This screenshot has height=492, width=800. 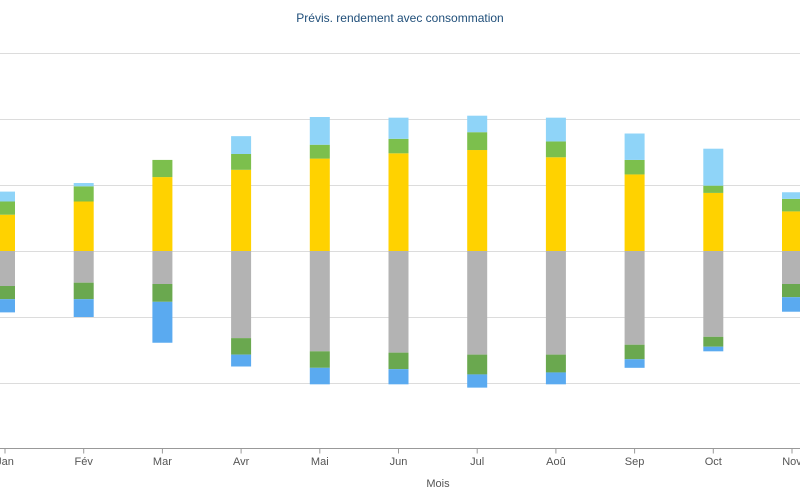 I want to click on x-tick-label: Jul, so click(x=477, y=462).